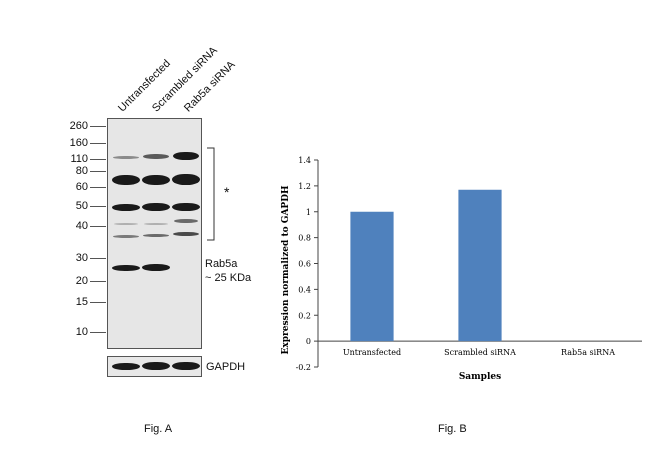 This screenshot has height=473, width=650. I want to click on nonspecific-bands-bracket, so click(211, 194).